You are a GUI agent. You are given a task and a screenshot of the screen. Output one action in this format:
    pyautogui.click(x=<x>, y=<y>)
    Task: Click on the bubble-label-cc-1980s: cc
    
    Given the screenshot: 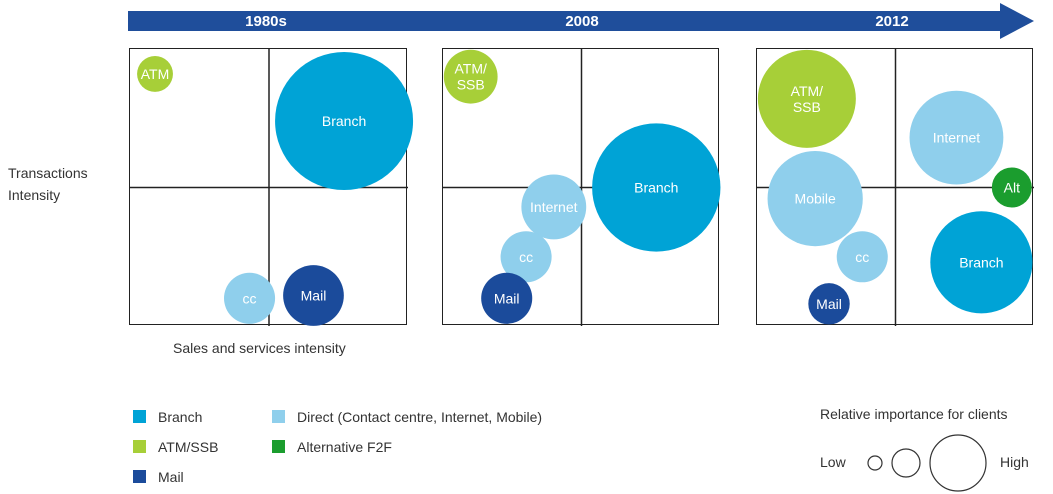 What is the action you would take?
    pyautogui.click(x=250, y=298)
    